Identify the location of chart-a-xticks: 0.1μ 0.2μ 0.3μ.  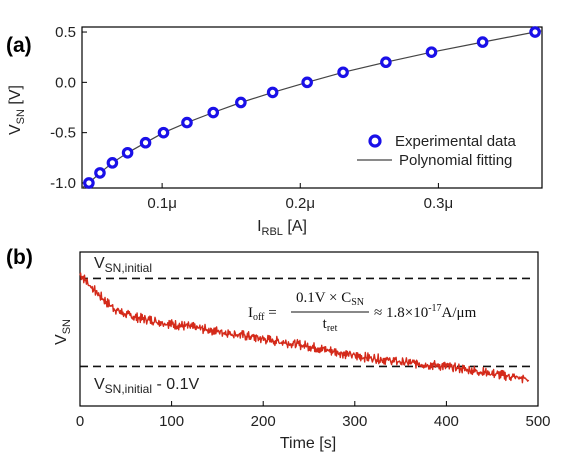
(300, 197).